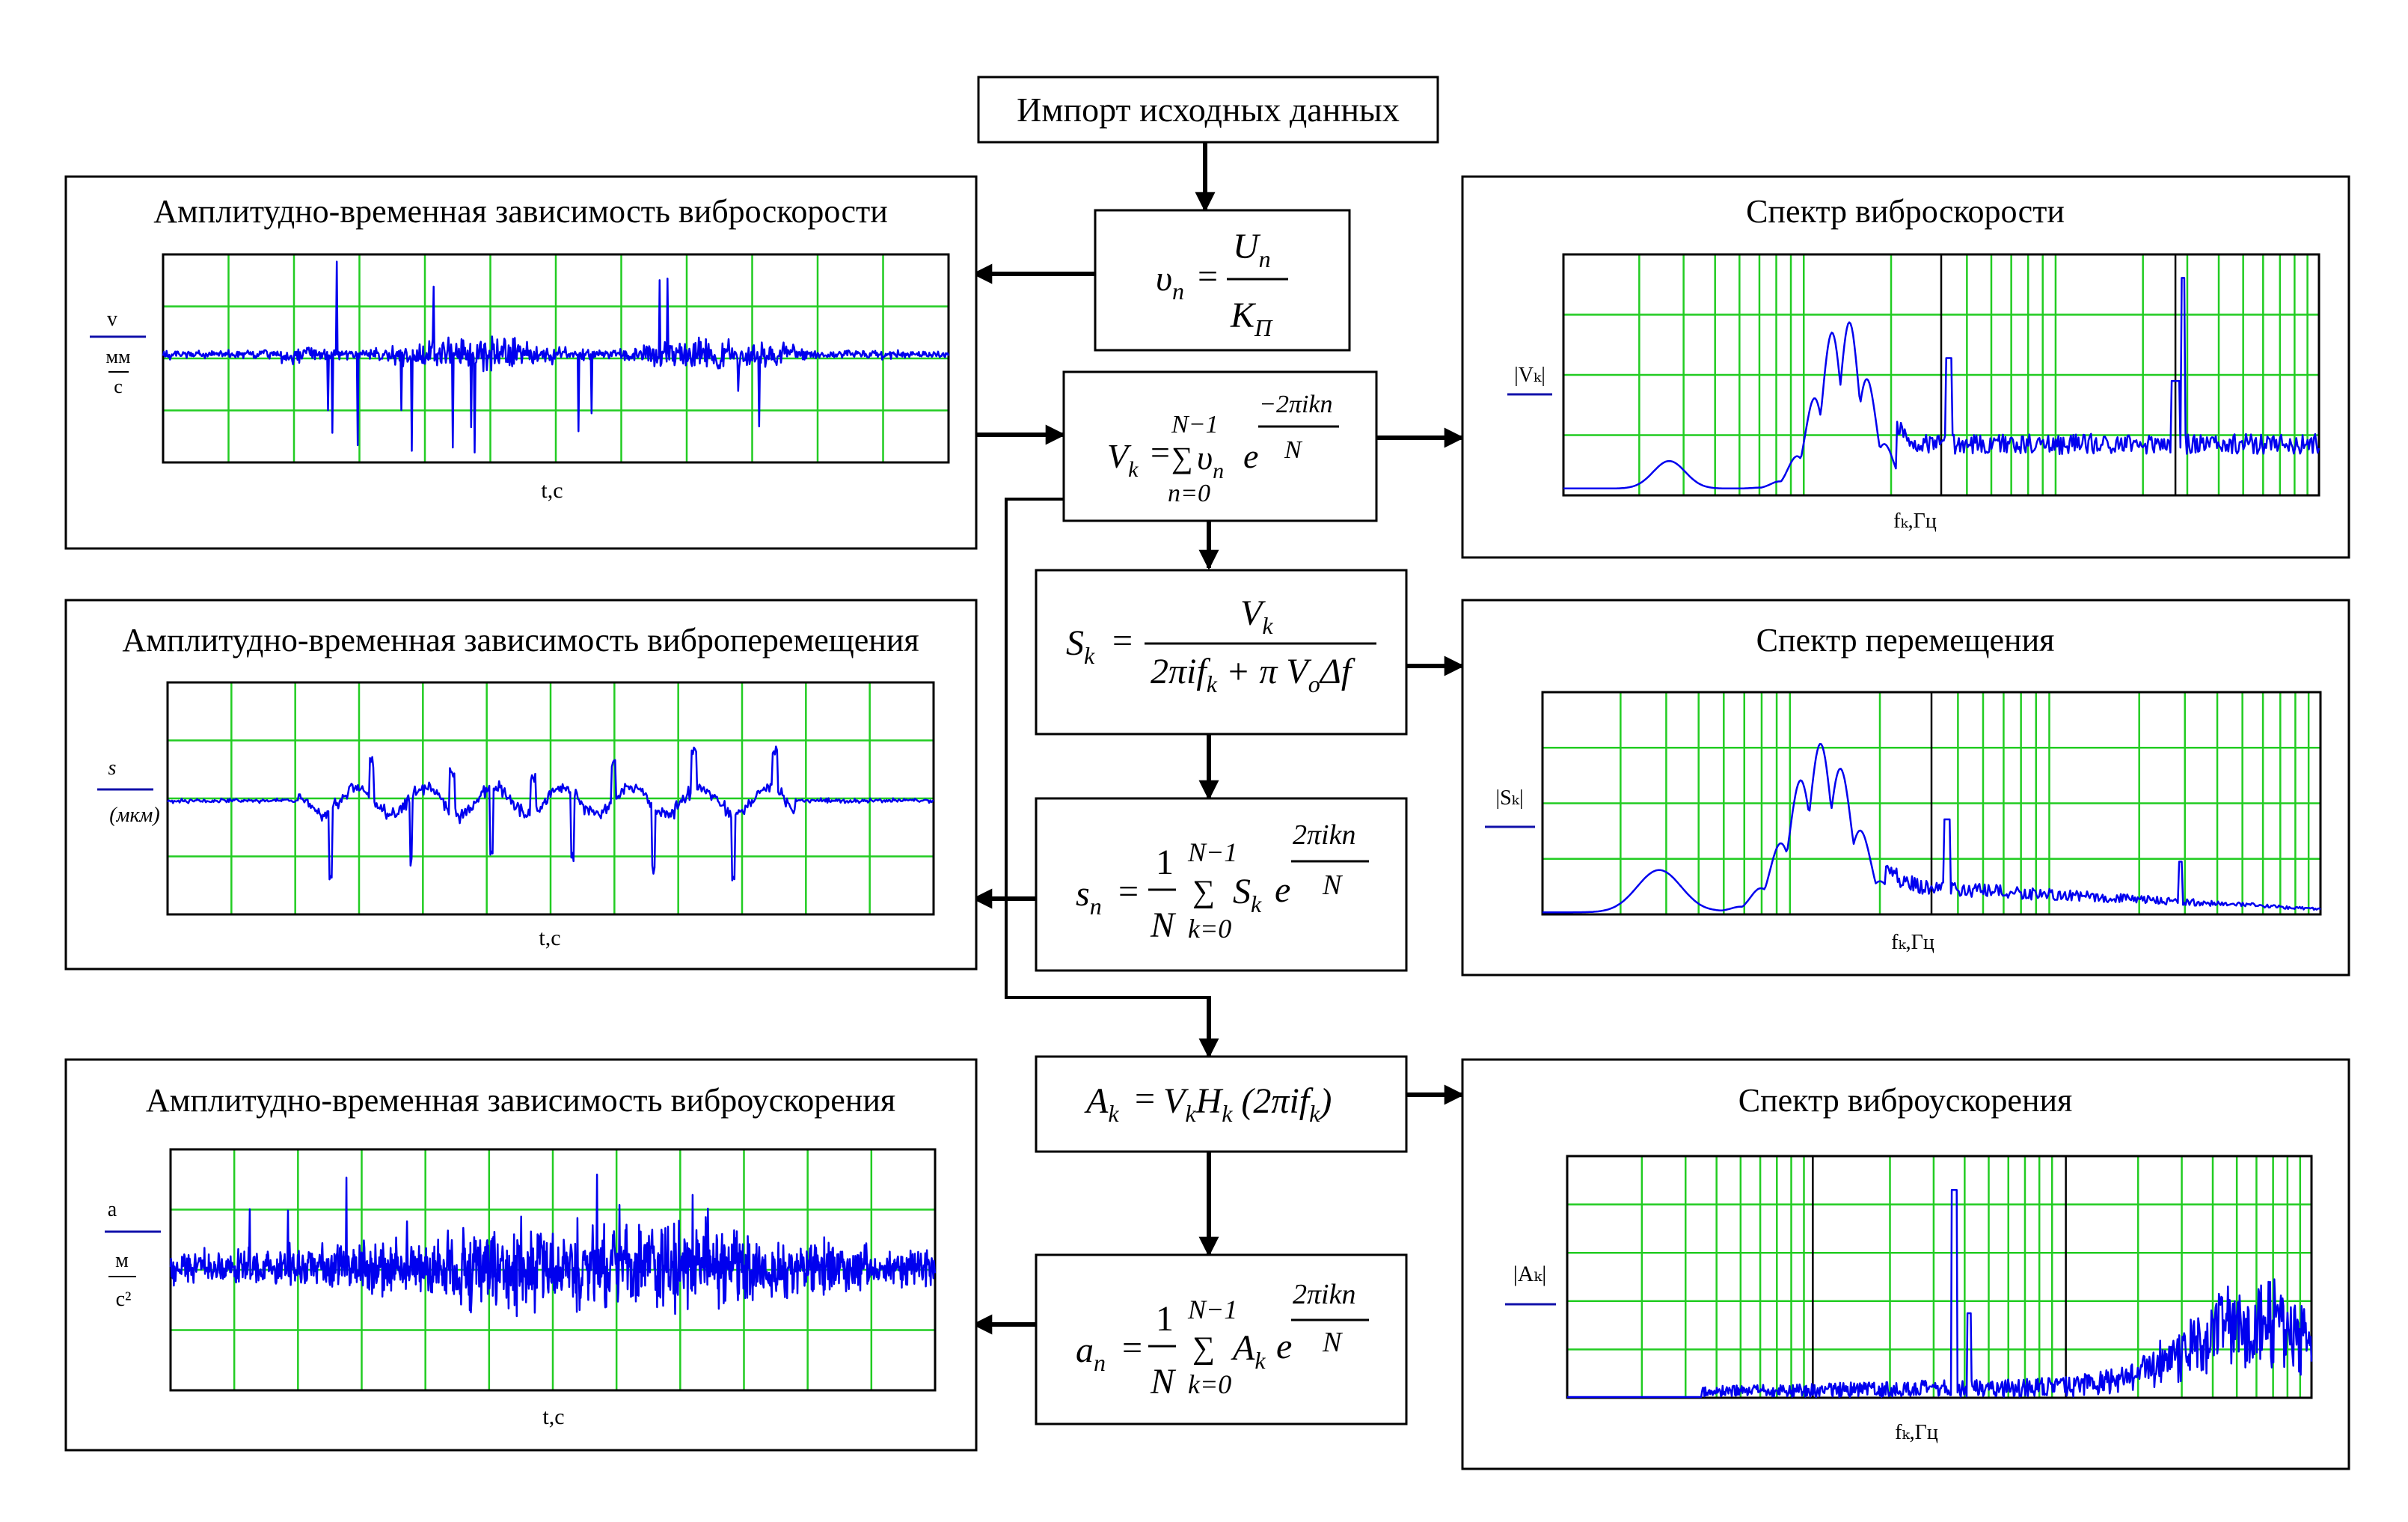  Describe the element at coordinates (1906, 211) in the screenshot. I see `panel-title: Спектр виброскорости` at that location.